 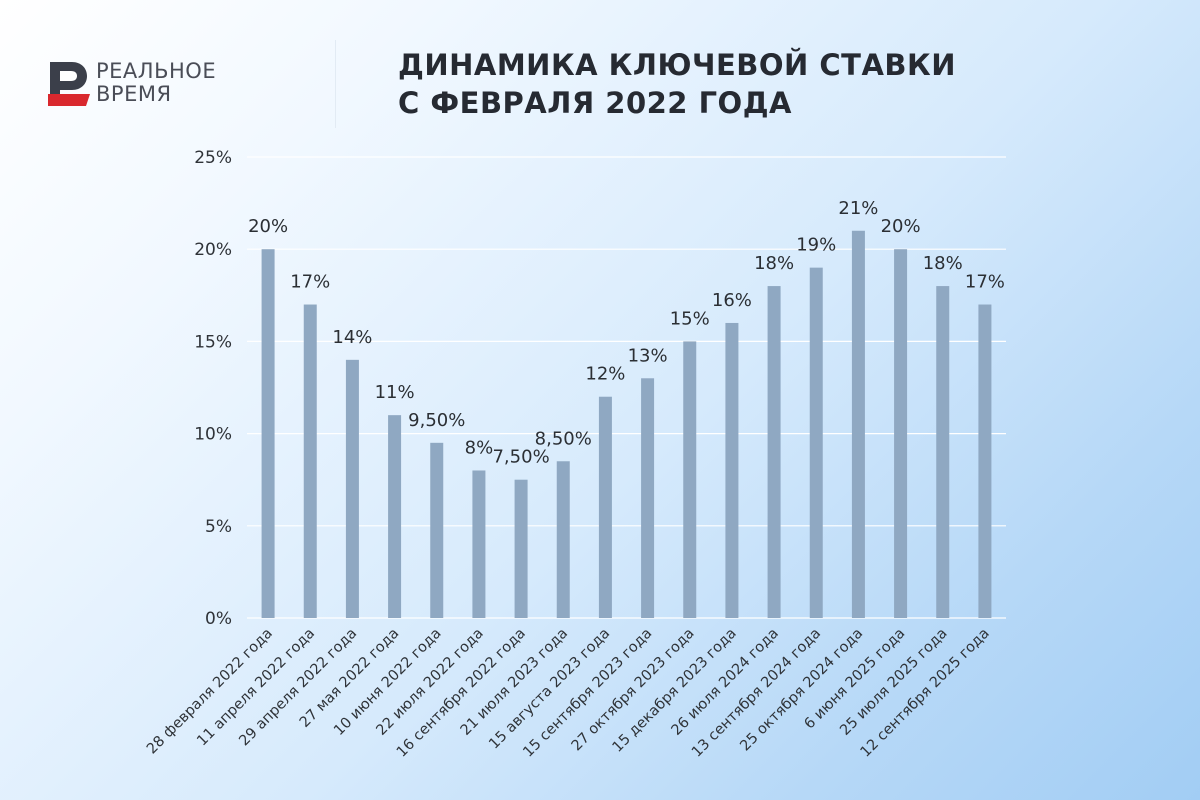 I want to click on data-label: 8,50%, so click(x=563, y=438).